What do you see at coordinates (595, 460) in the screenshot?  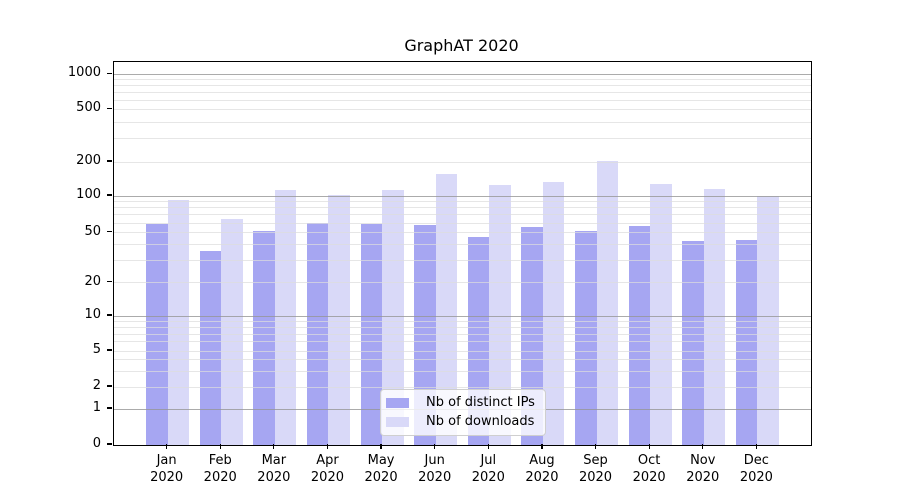 I see `x-tick-label-month: Sep` at bounding box center [595, 460].